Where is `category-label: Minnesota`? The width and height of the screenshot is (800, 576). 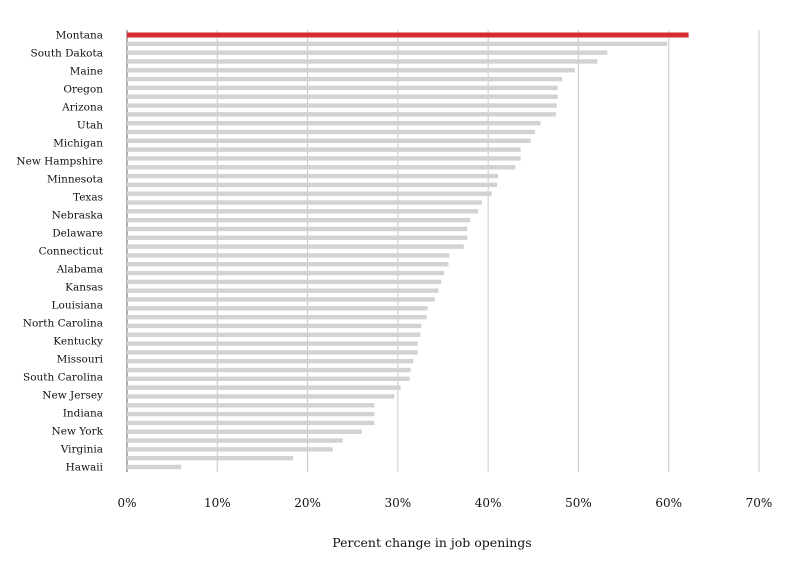
category-label: Minnesota is located at coordinates (75, 180).